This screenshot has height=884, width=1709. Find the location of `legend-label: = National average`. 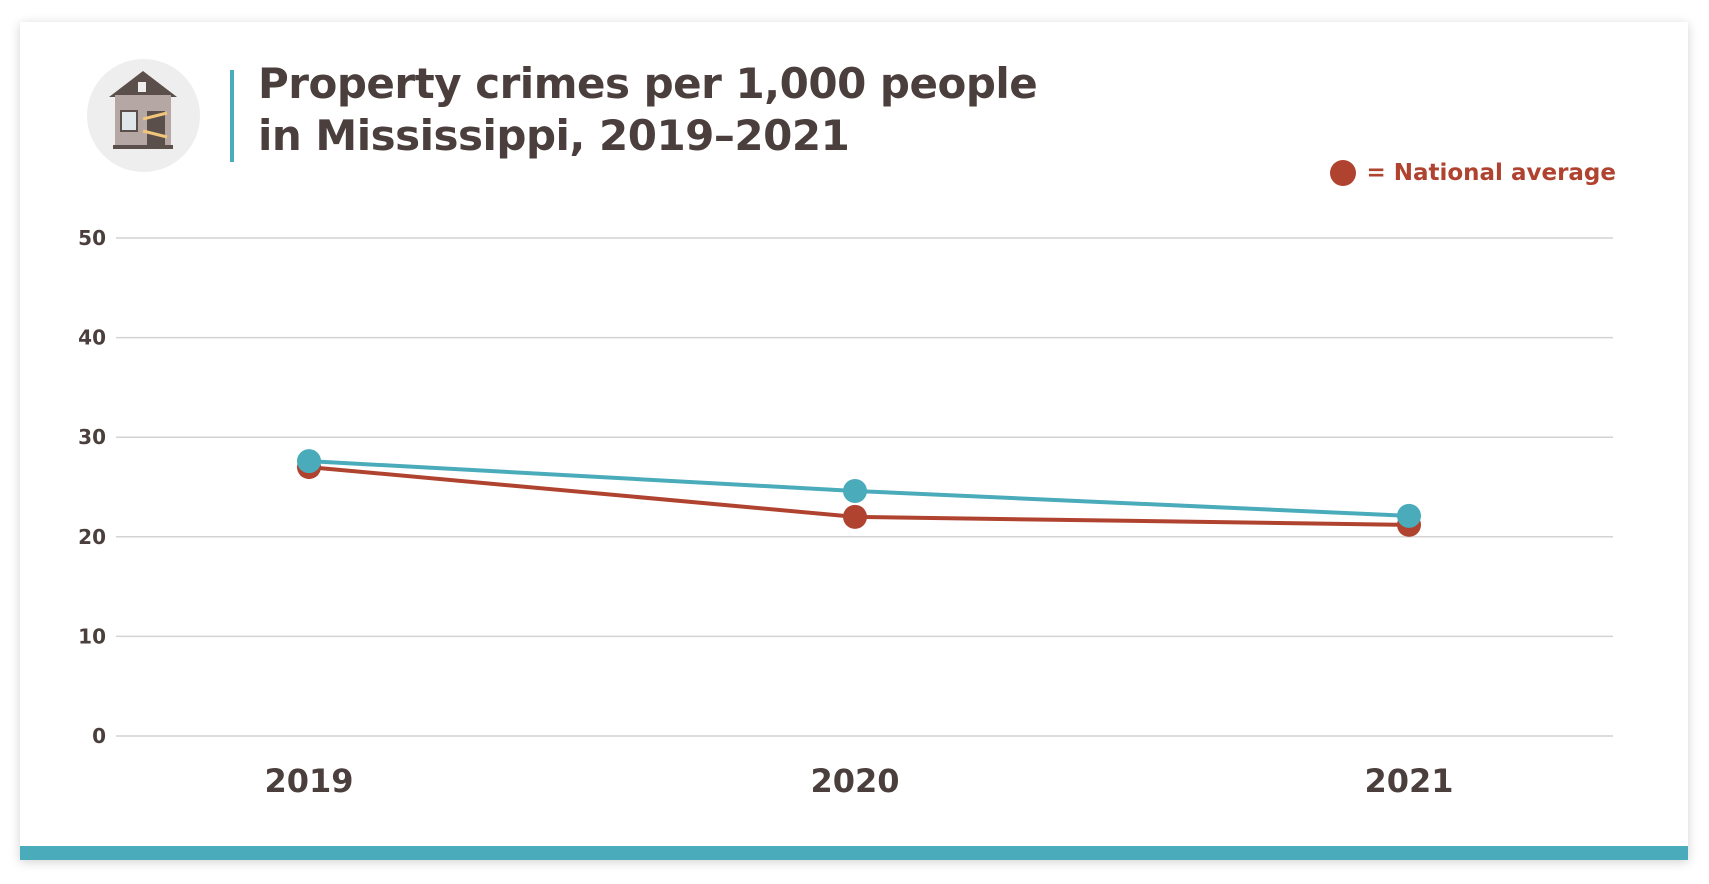

legend-label: = National average is located at coordinates (1491, 173).